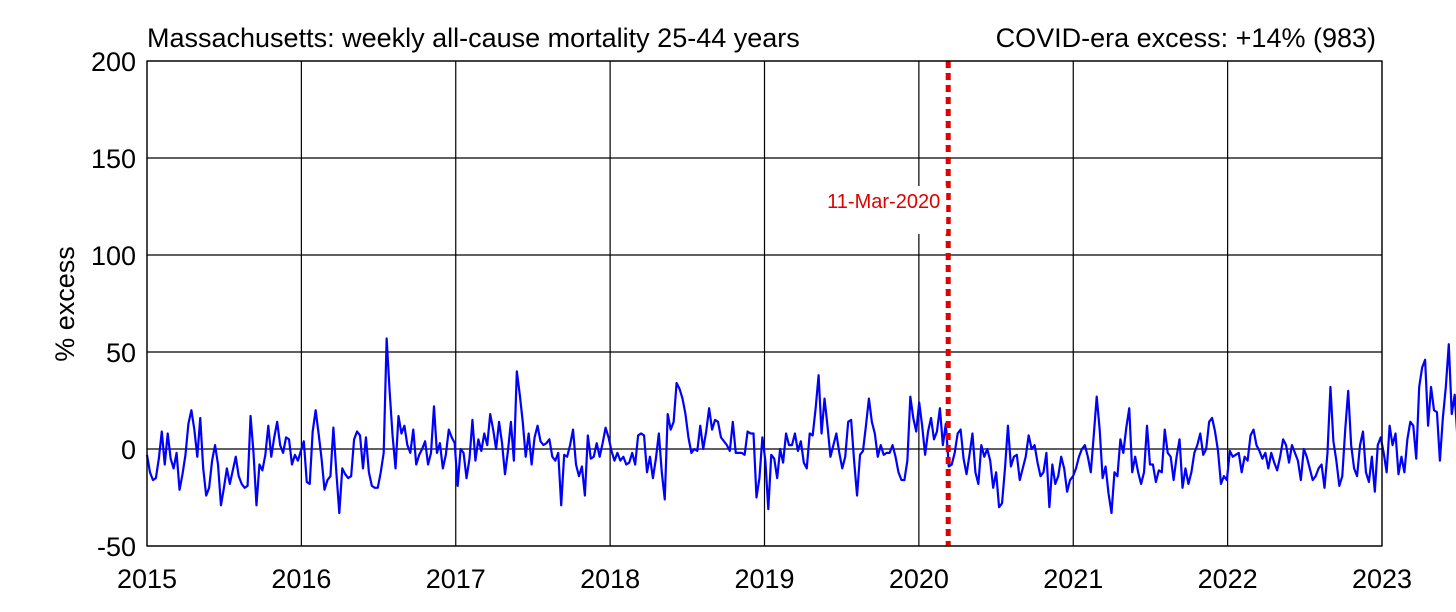  What do you see at coordinates (875, 303) in the screenshot?
I see `covid-start-marker: 11-Mar-2020` at bounding box center [875, 303].